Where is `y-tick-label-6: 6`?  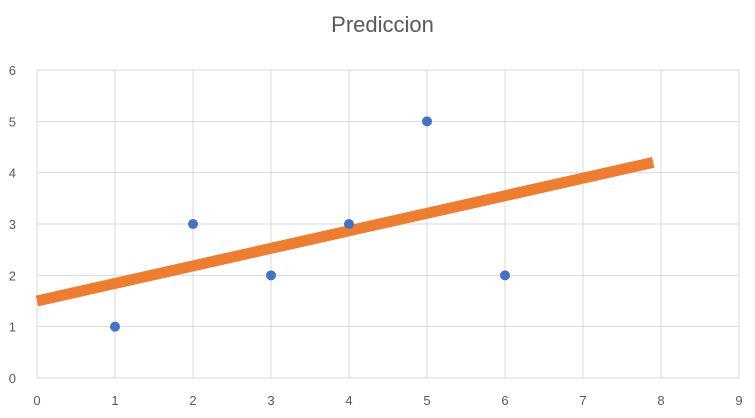
y-tick-label-6: 6 is located at coordinates (12, 70).